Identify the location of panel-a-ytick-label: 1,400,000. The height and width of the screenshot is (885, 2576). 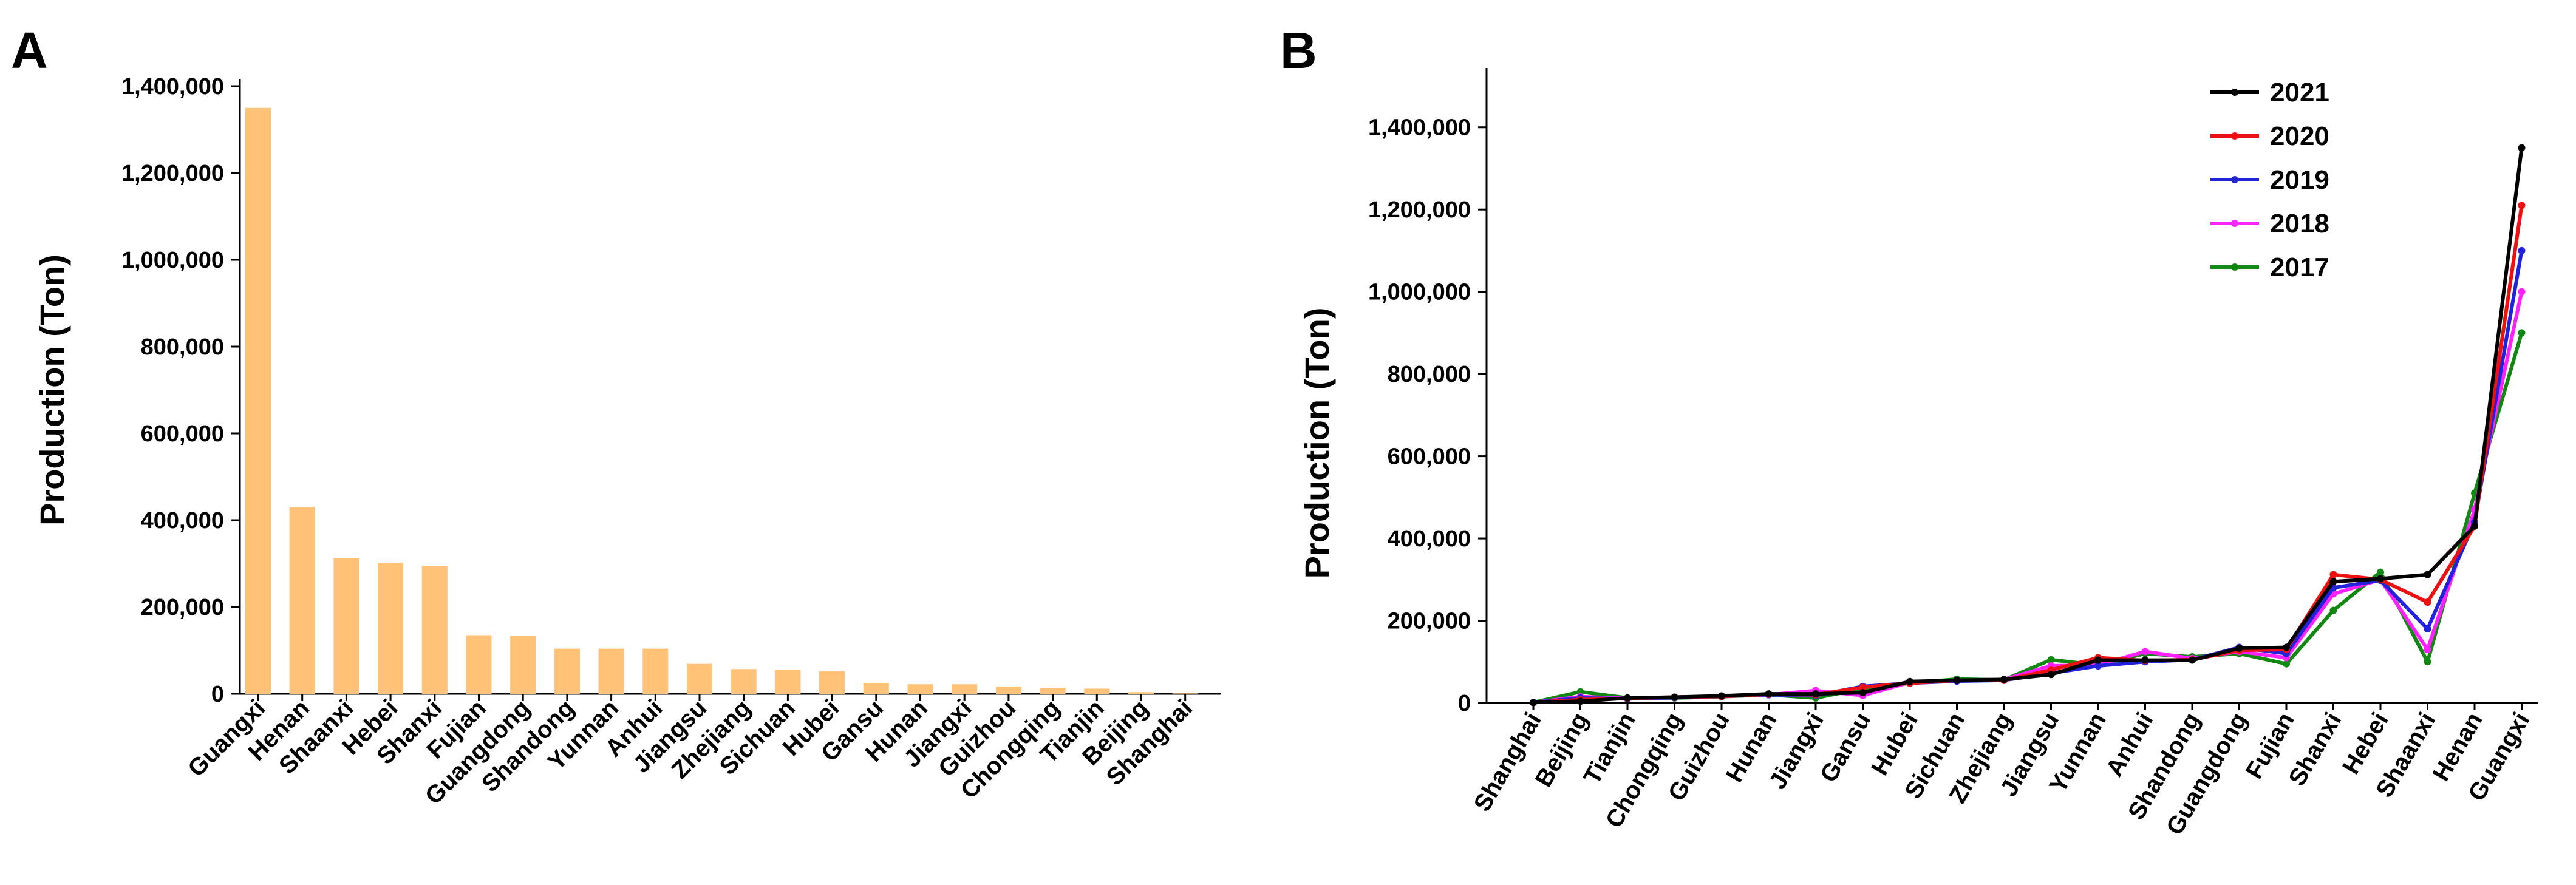
(172, 87).